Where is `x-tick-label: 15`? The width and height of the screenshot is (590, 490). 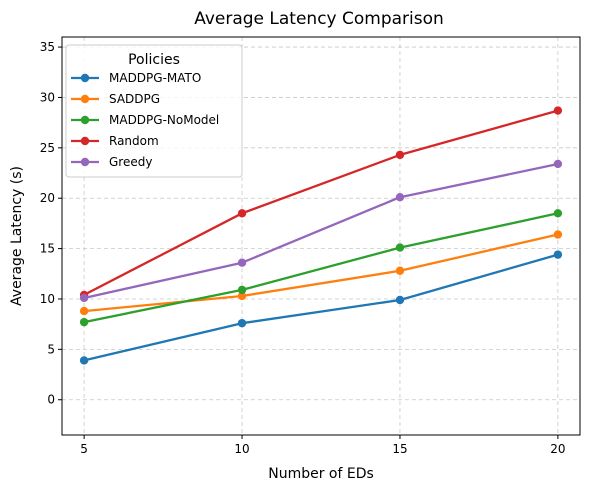 x-tick-label: 15 is located at coordinates (399, 449).